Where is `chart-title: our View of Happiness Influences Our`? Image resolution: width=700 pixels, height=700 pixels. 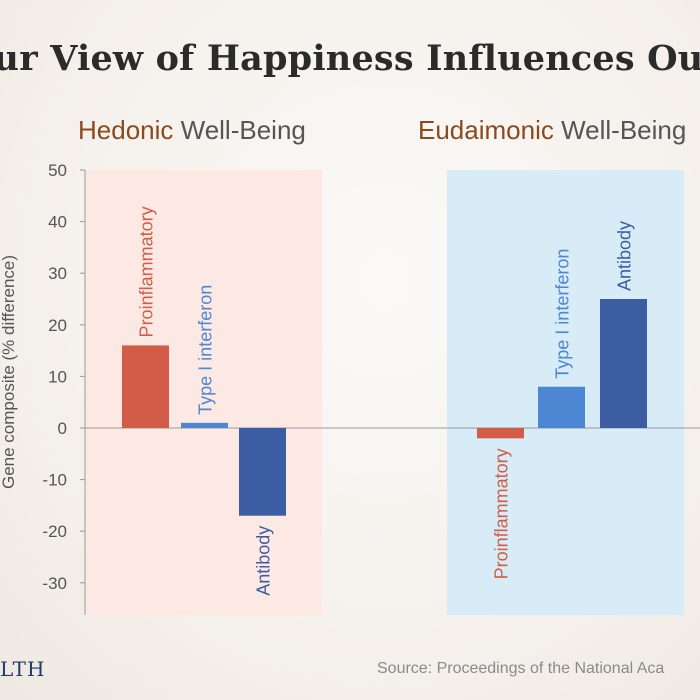
chart-title: our View of Happiness Influences Our is located at coordinates (350, 58).